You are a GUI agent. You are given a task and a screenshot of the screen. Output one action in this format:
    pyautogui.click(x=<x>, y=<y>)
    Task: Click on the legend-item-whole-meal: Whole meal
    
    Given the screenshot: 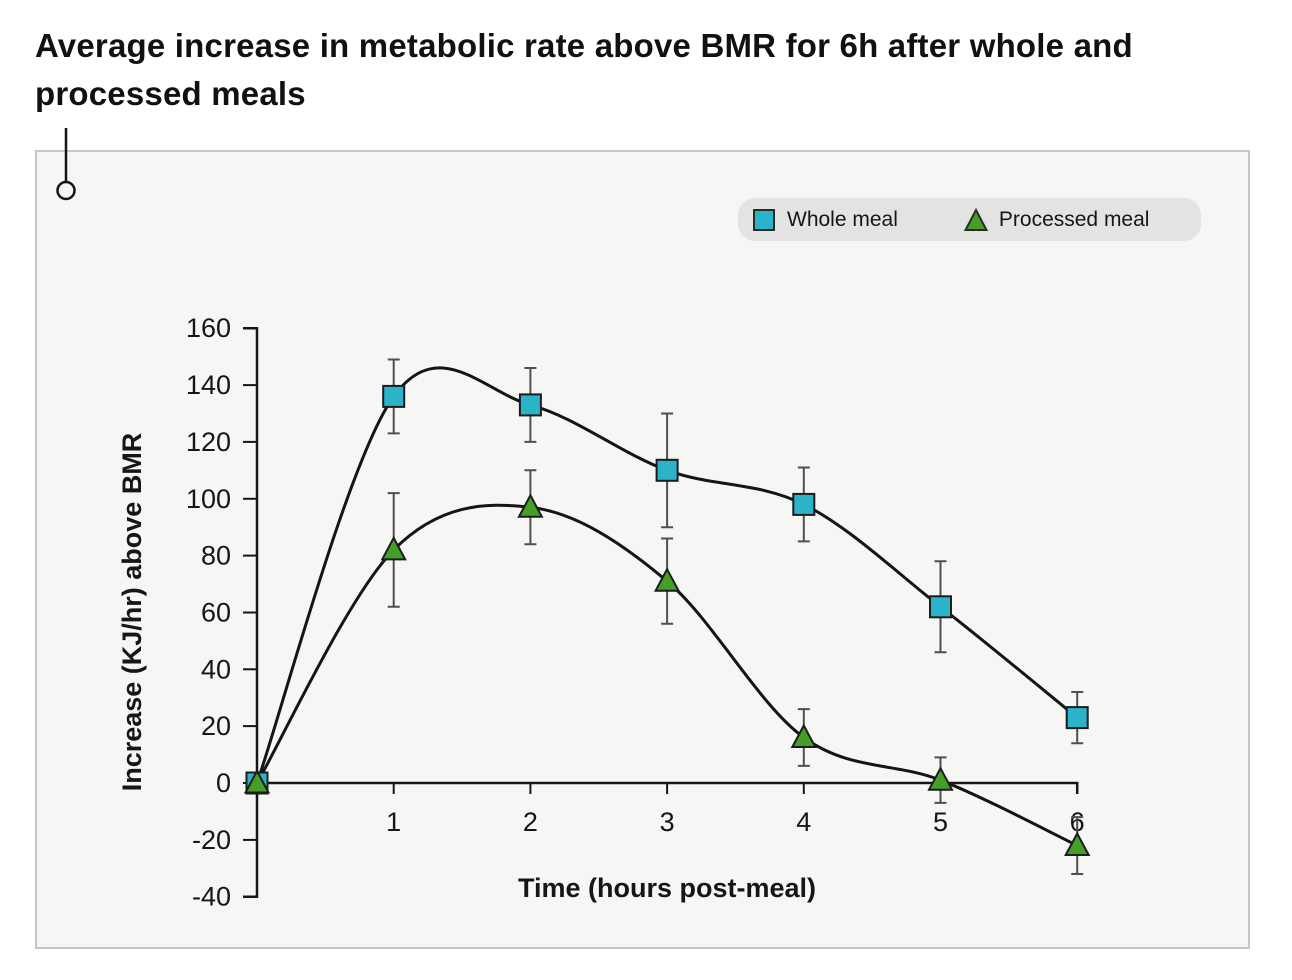 What is the action you would take?
    pyautogui.click(x=825, y=220)
    